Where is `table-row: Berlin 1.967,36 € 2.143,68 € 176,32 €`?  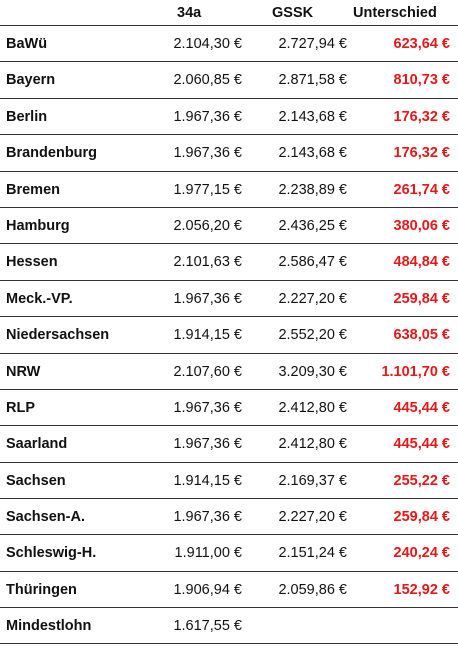 table-row: Berlin 1.967,36 € 2.143,68 € 176,32 € is located at coordinates (229, 115).